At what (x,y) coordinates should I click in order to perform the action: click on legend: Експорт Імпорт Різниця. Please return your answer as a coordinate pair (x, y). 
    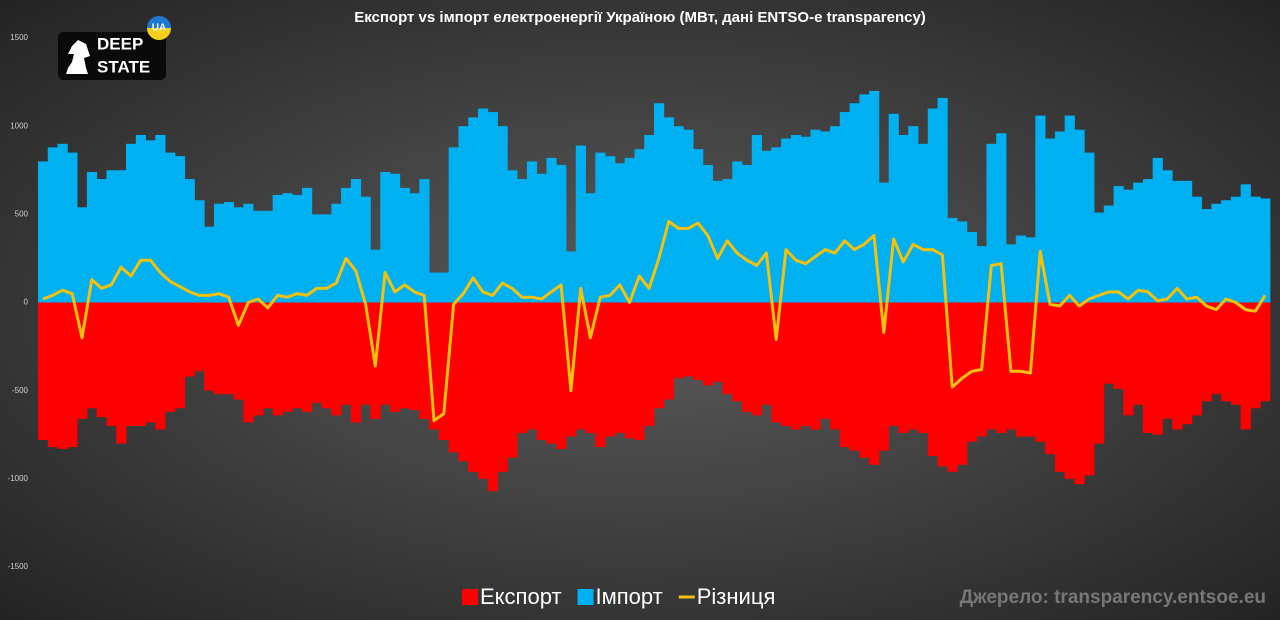
    Looking at the image, I should click on (618, 596).